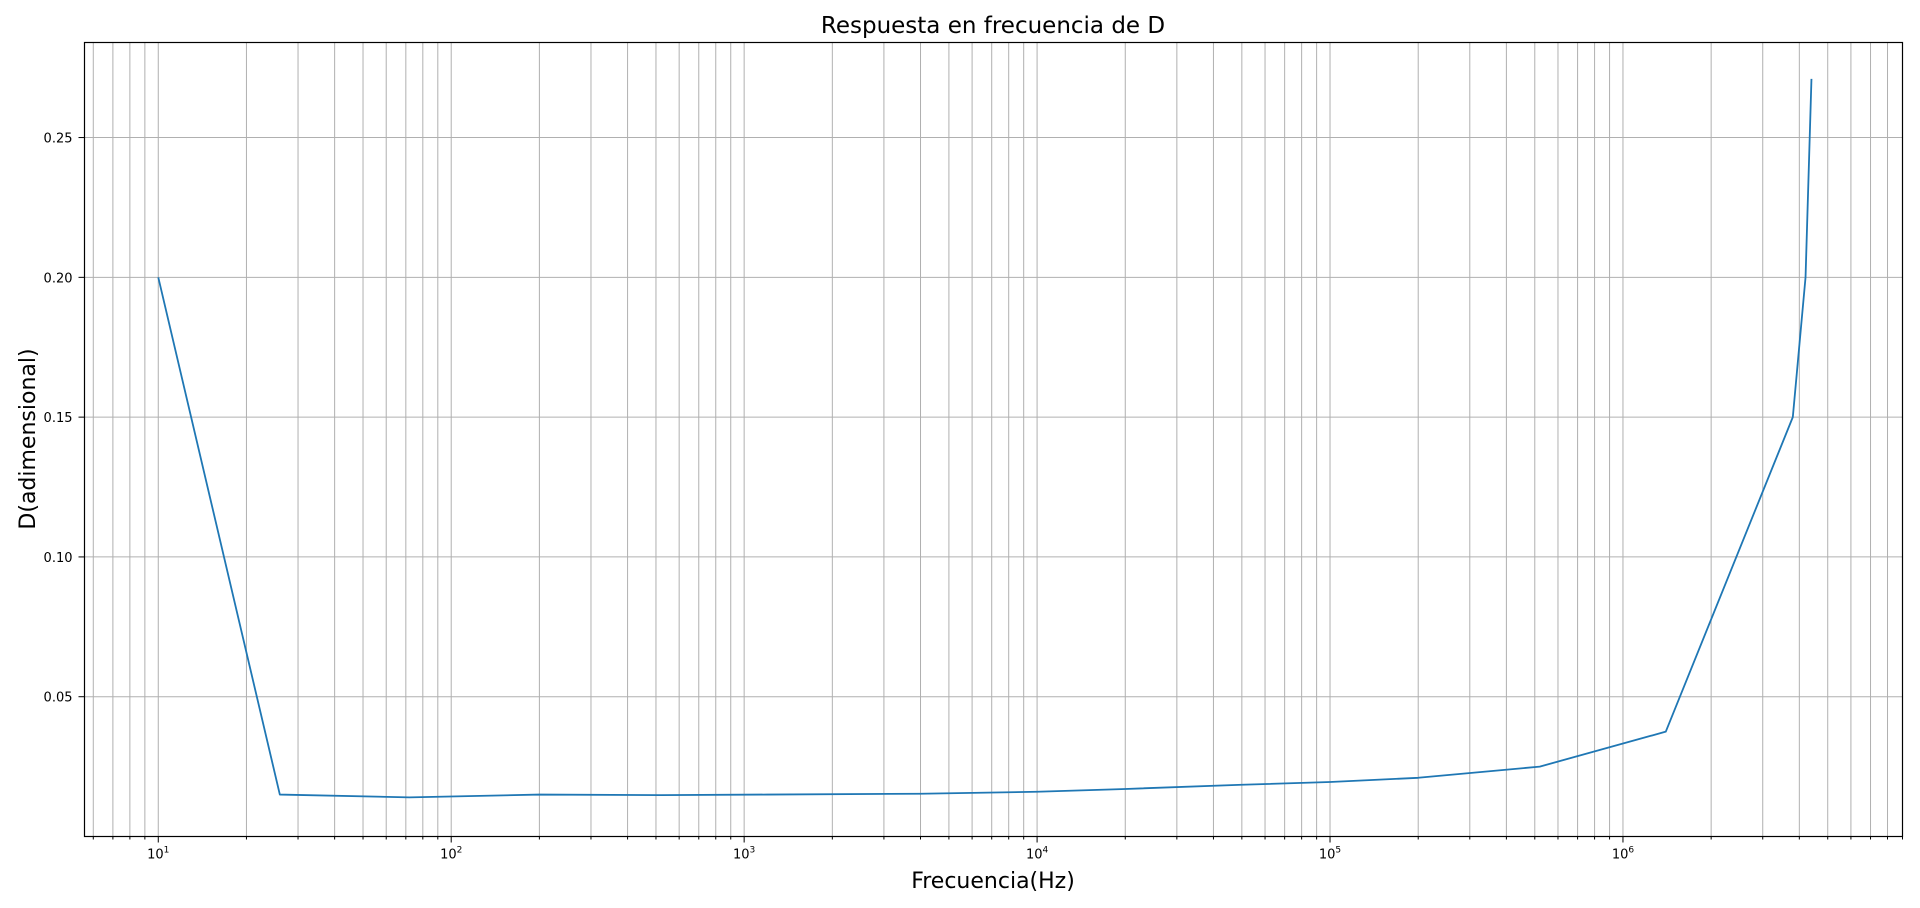 Image resolution: width=1920 pixels, height=908 pixels. What do you see at coordinates (58, 418) in the screenshot?
I see `y-tick-label: 0.15` at bounding box center [58, 418].